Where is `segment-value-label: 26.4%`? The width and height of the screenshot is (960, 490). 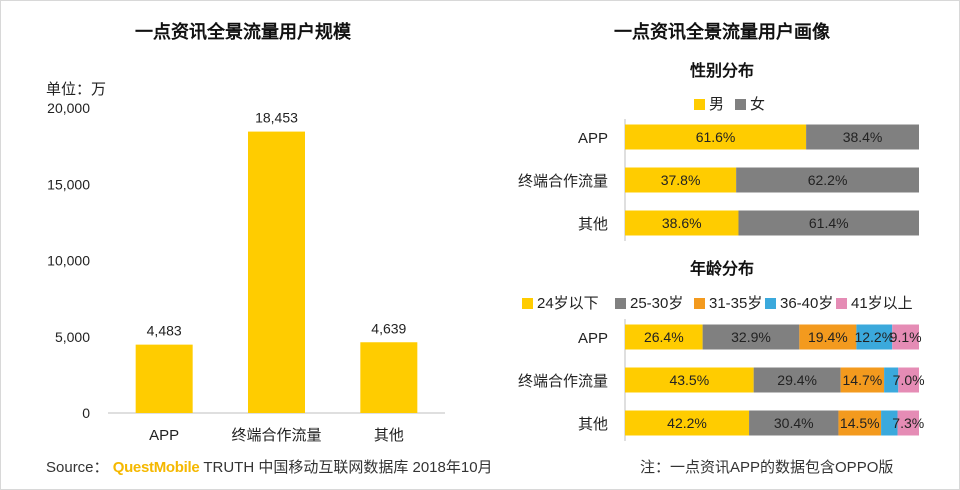
segment-value-label: 26.4% is located at coordinates (664, 337).